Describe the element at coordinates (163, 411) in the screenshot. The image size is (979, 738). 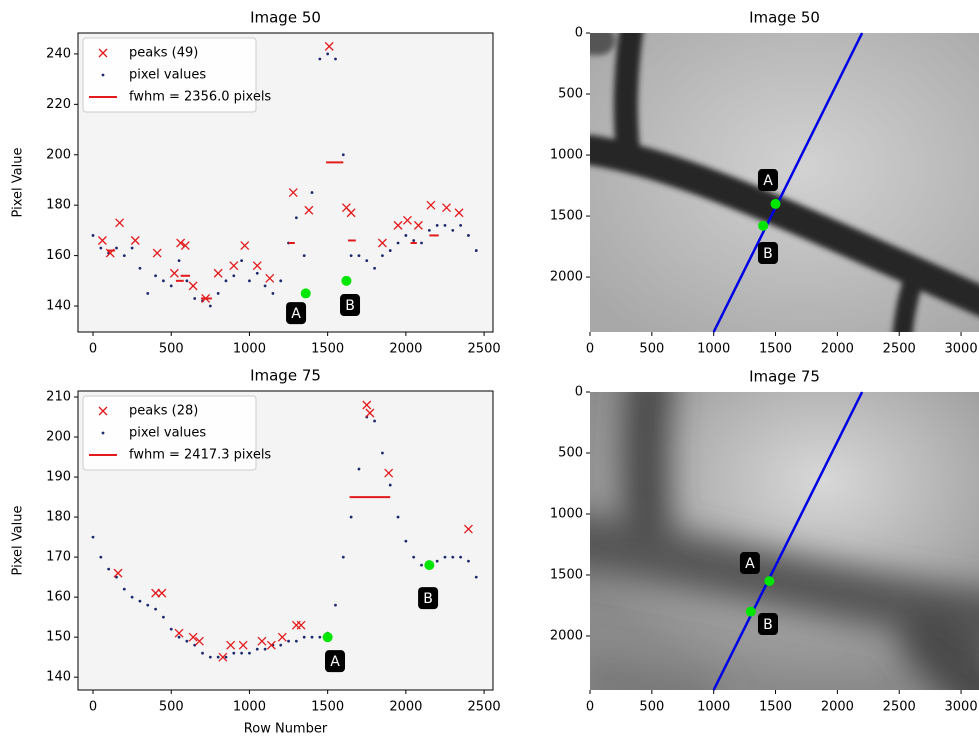
I see `legend-label: peaks (28)` at that location.